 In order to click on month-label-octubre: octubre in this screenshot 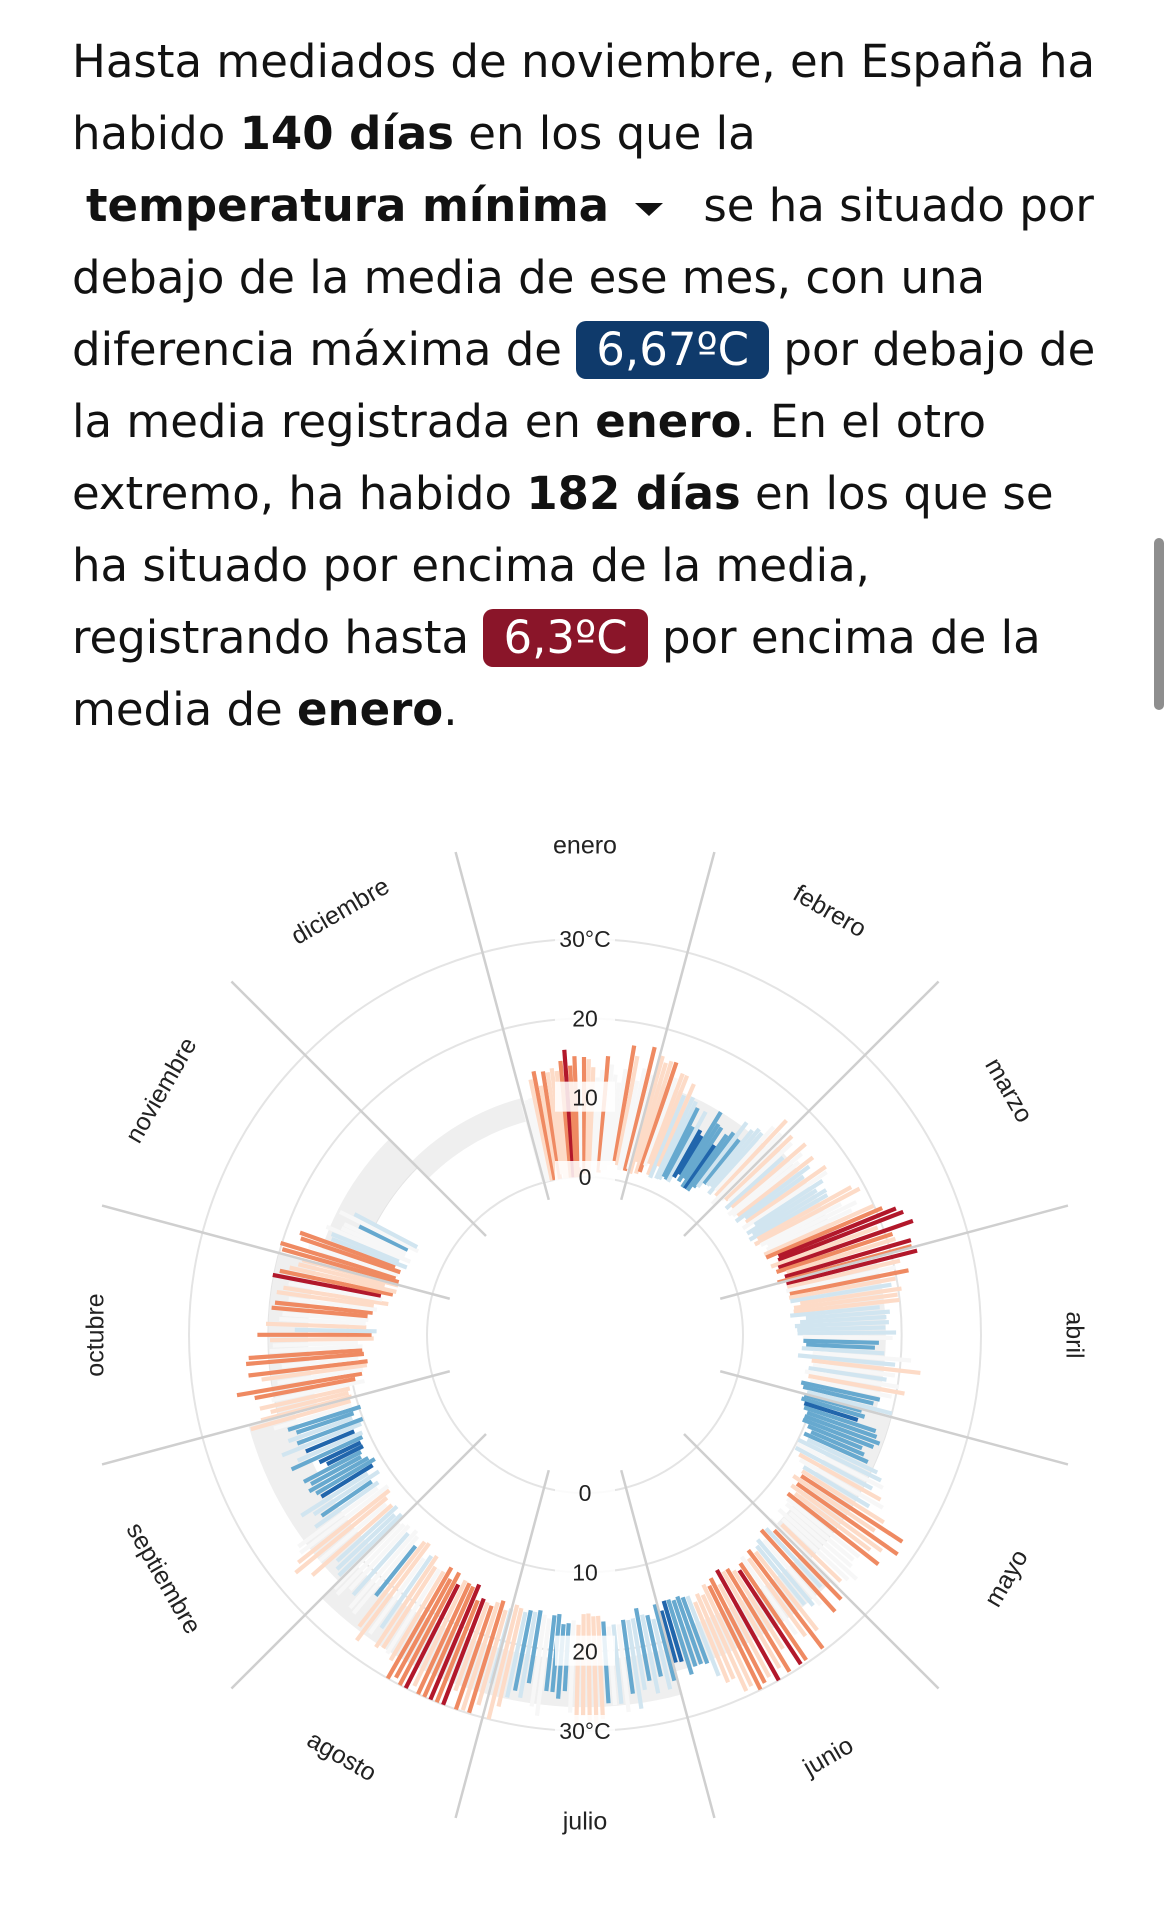, I will do `click(96, 1334)`.